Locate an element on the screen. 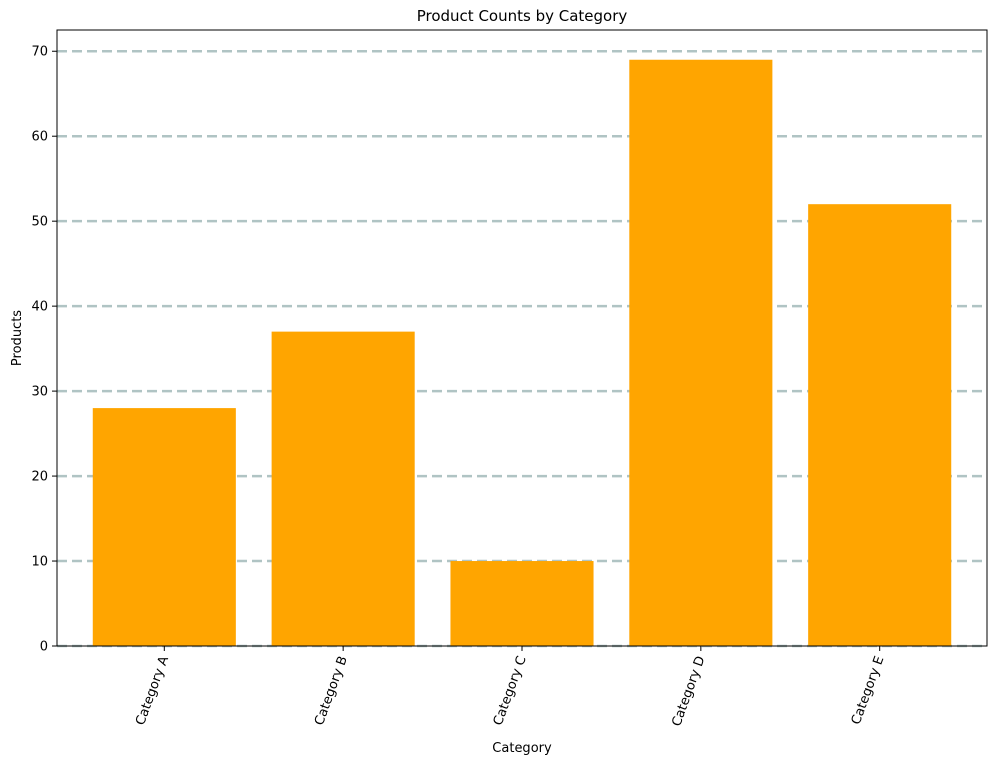 This screenshot has height=764, width=997. x-tick-label-0: Category A is located at coordinates (152, 690).